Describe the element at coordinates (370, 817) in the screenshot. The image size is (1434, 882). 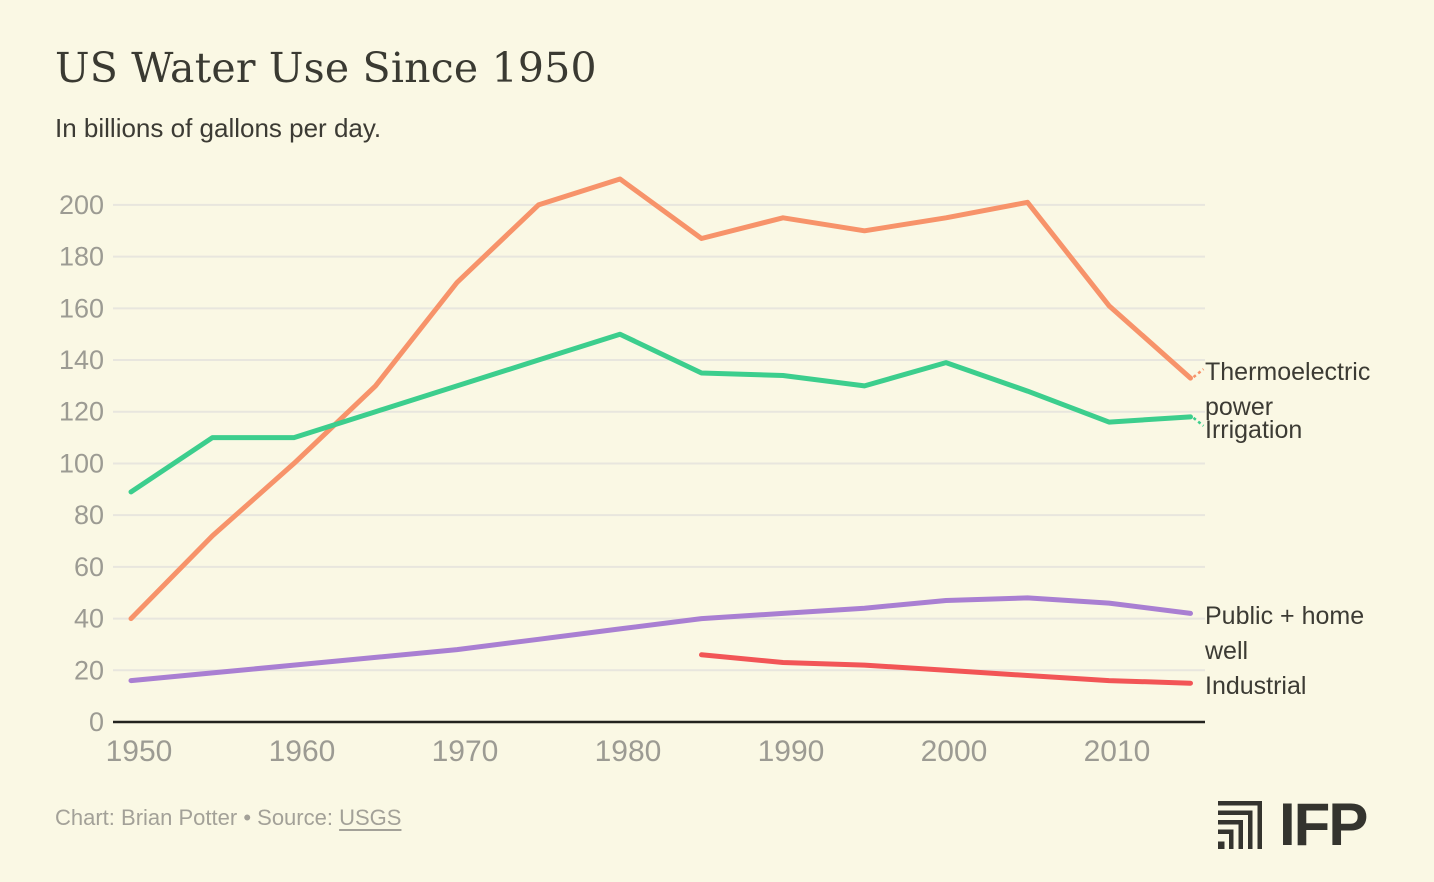
I see `source-link: USGS` at that location.